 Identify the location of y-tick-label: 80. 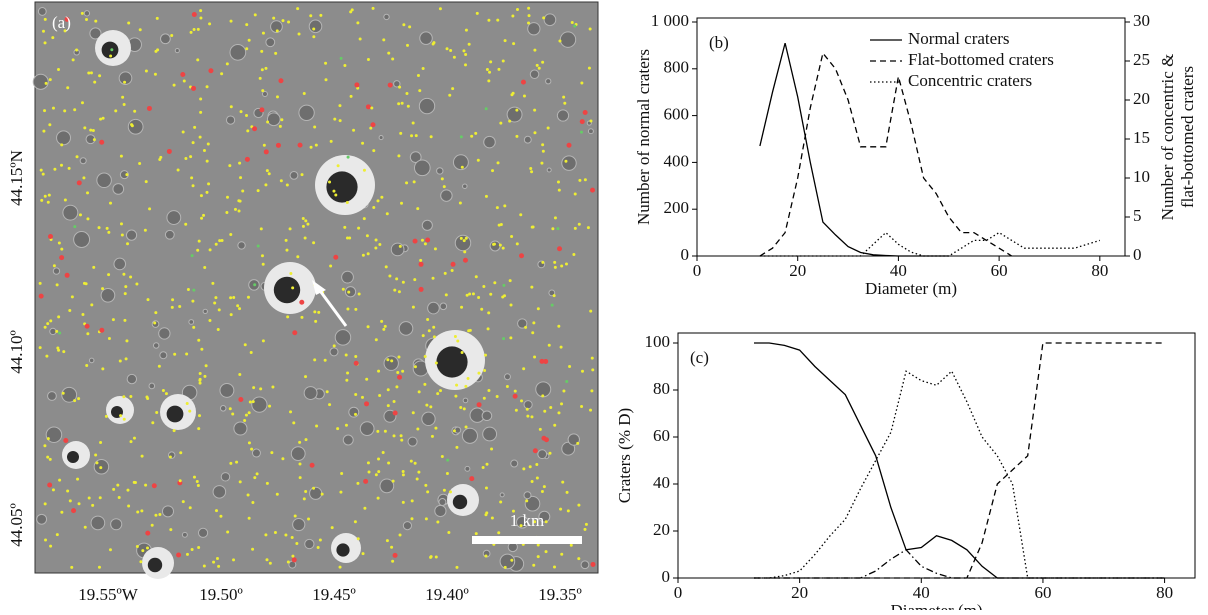
(661, 388).